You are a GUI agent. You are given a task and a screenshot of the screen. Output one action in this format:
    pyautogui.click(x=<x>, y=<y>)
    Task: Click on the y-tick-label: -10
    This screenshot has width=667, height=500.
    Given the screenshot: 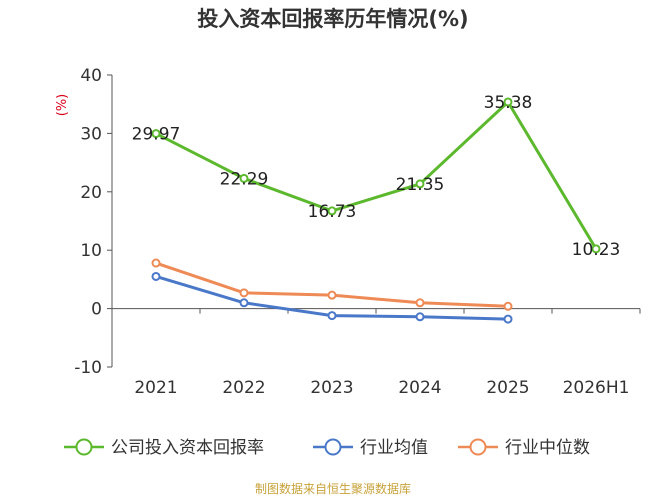 What is the action you would take?
    pyautogui.click(x=88, y=368)
    